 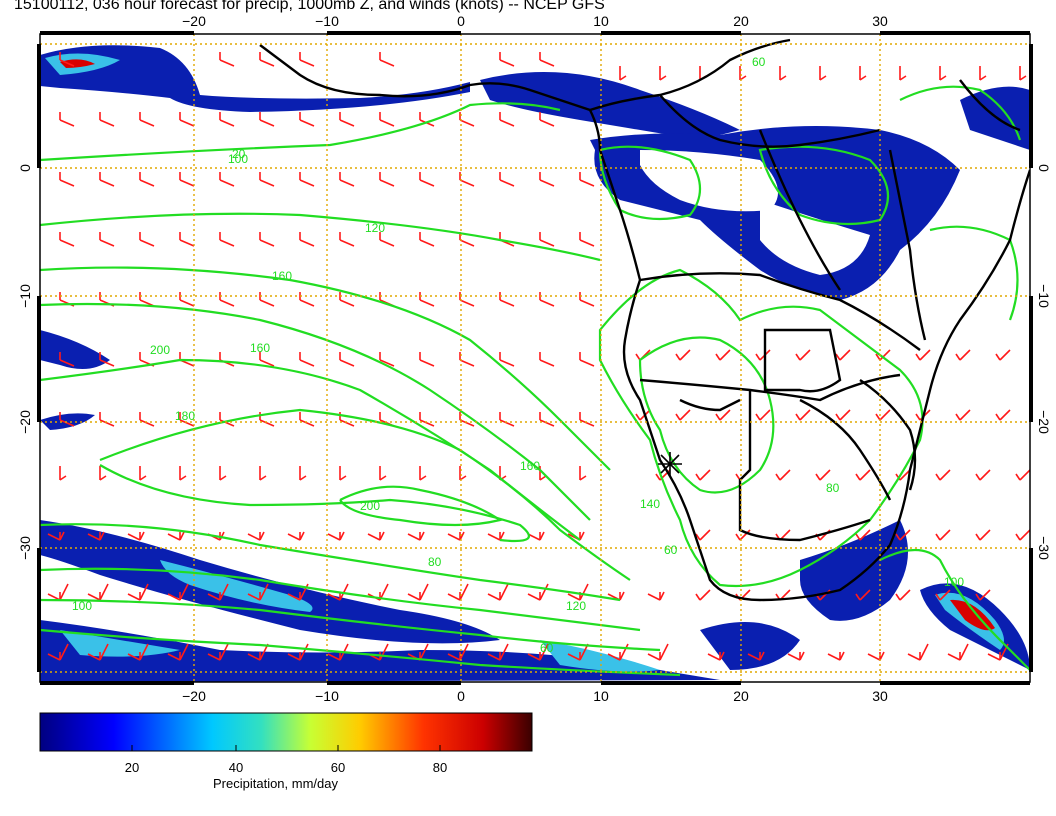 What do you see at coordinates (185, 416) in the screenshot?
I see `contour-label: 180` at bounding box center [185, 416].